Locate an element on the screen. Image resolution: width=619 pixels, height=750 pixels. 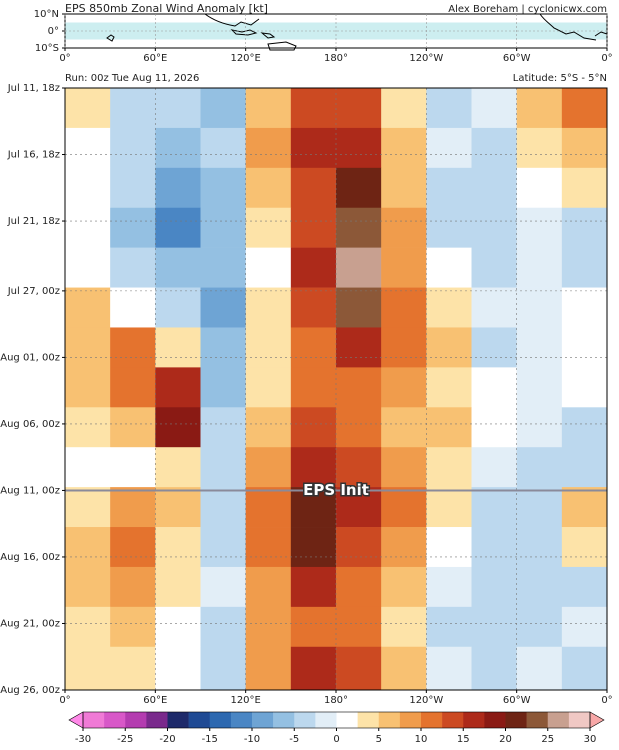
map-y-tick-label: 0° is located at coordinates (53, 31).